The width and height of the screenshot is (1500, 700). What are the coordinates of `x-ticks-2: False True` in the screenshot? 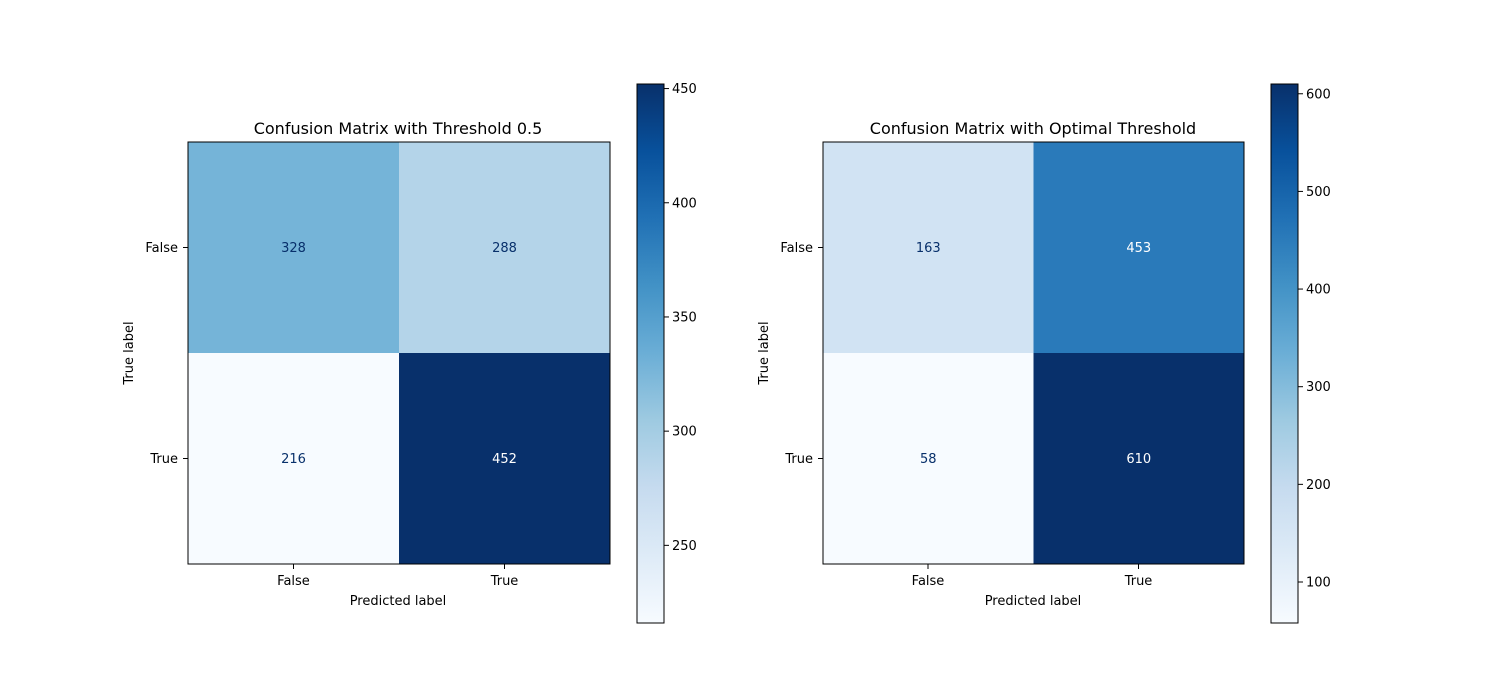 It's located at (1032, 576).